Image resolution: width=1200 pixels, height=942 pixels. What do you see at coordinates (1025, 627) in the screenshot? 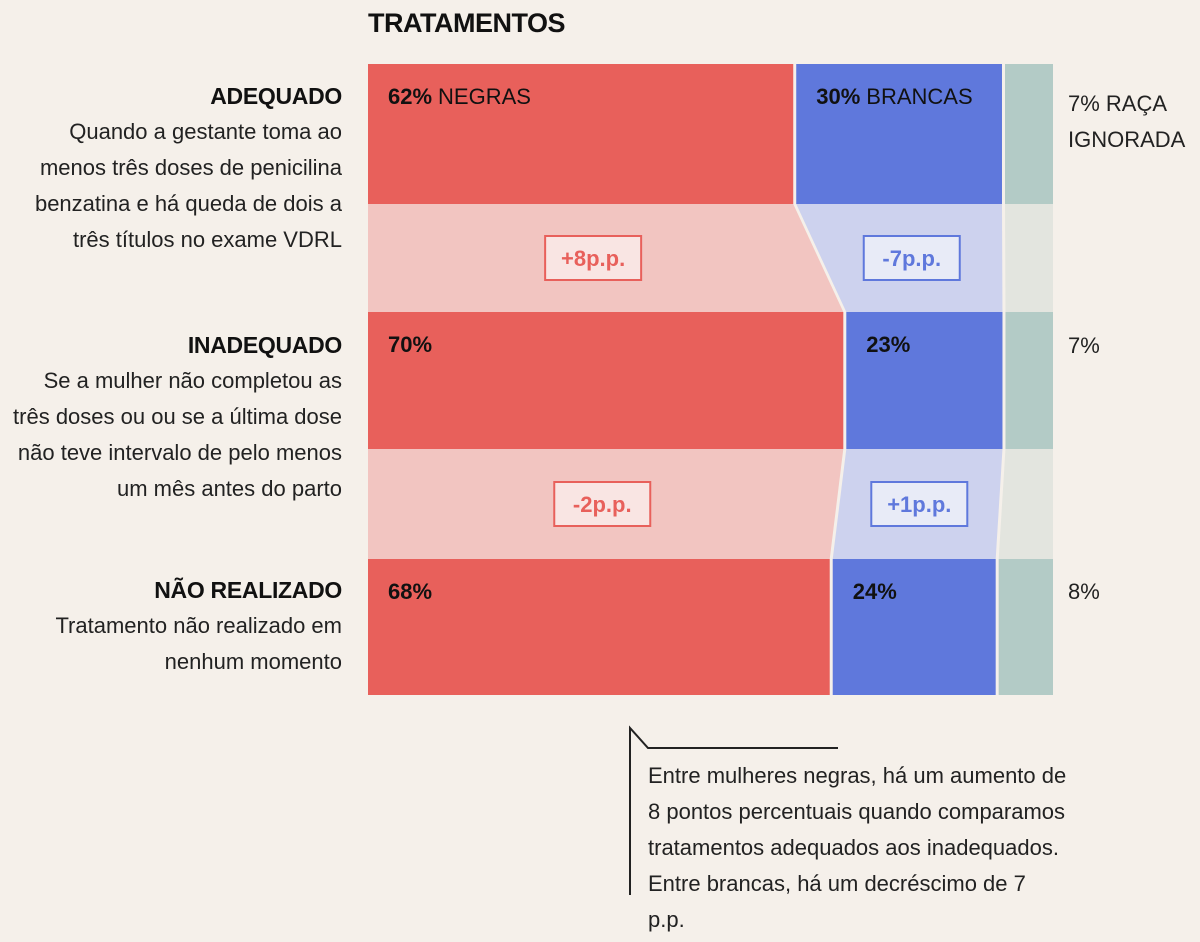
I see `bar-ignorada-row3` at bounding box center [1025, 627].